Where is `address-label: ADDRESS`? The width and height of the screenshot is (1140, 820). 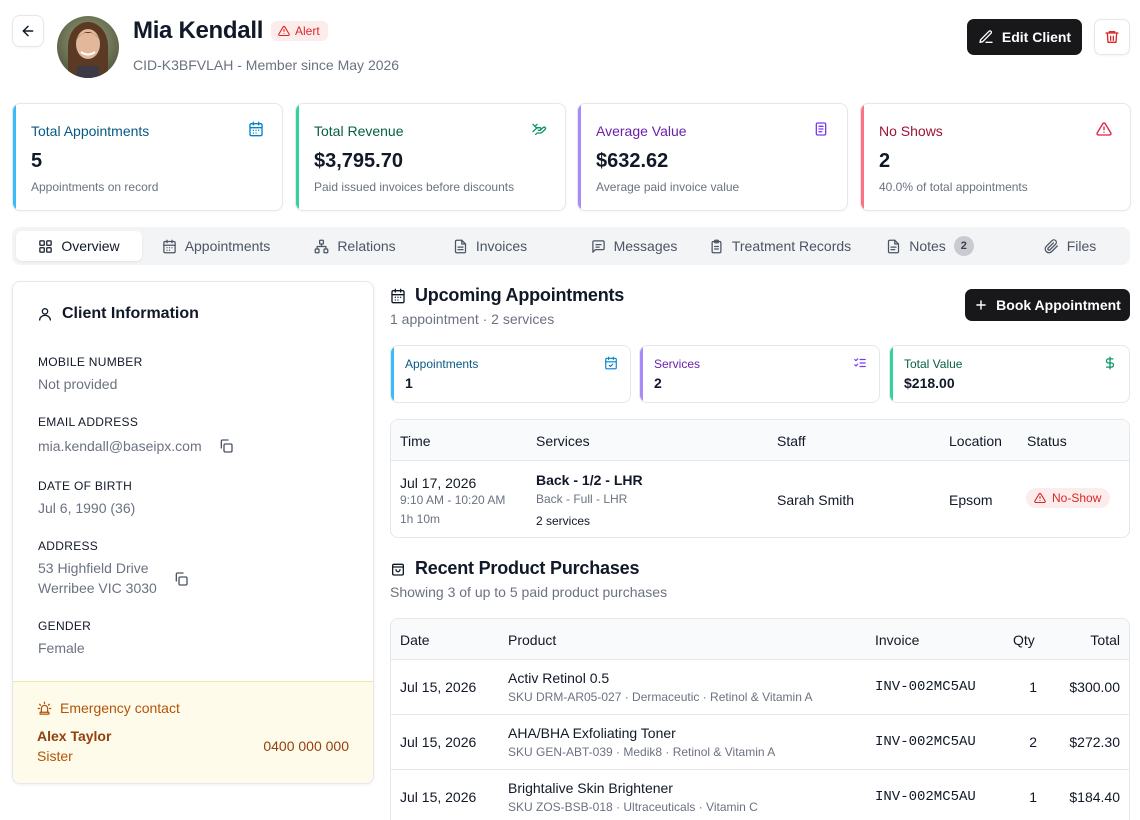 address-label: ADDRESS is located at coordinates (68, 546).